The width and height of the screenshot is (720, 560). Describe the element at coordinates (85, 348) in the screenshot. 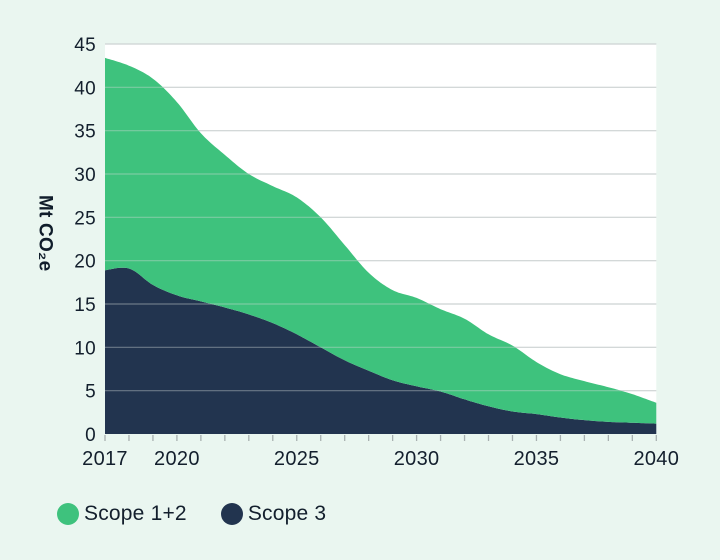

I see `y-tick-label: 10` at that location.